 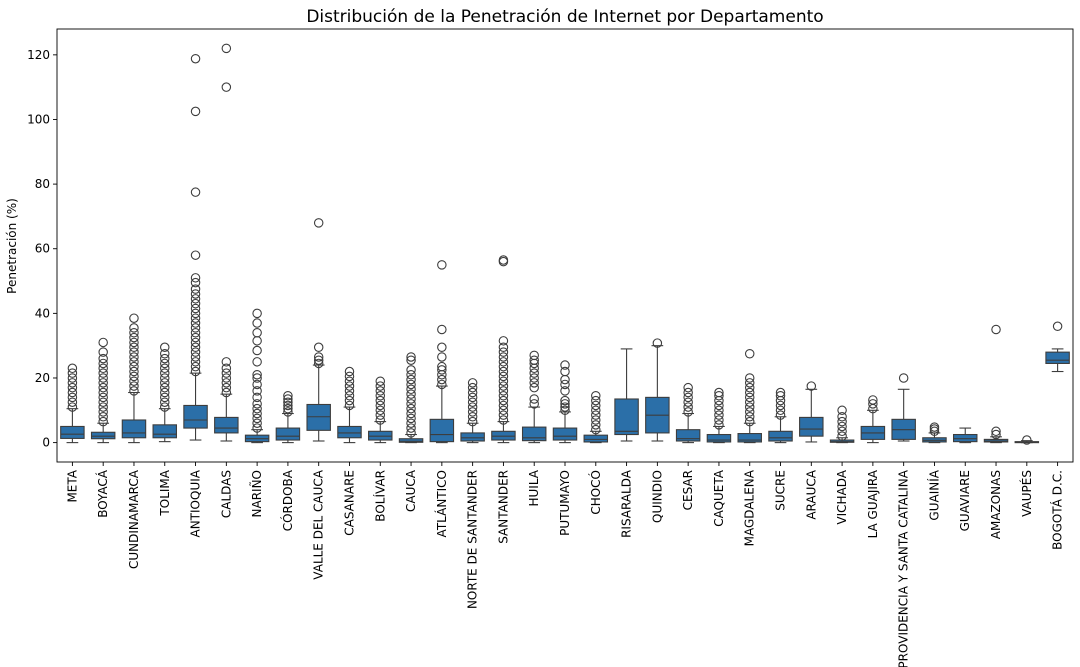 I want to click on y-tick-label: 60, so click(x=42, y=249).